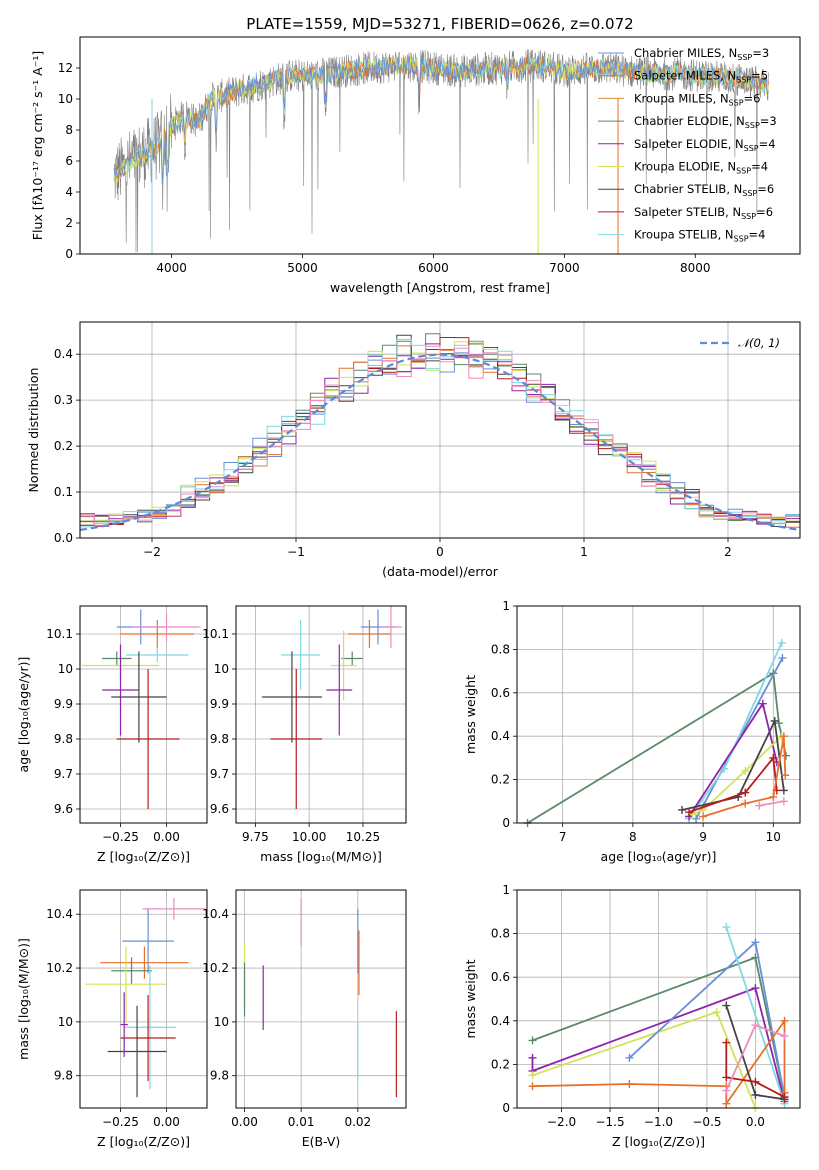 This screenshot has height=1170, width=819. What do you see at coordinates (321, 856) in the screenshot?
I see `x-axis-label: mass [log₁₀(M/M⊙)]` at bounding box center [321, 856].